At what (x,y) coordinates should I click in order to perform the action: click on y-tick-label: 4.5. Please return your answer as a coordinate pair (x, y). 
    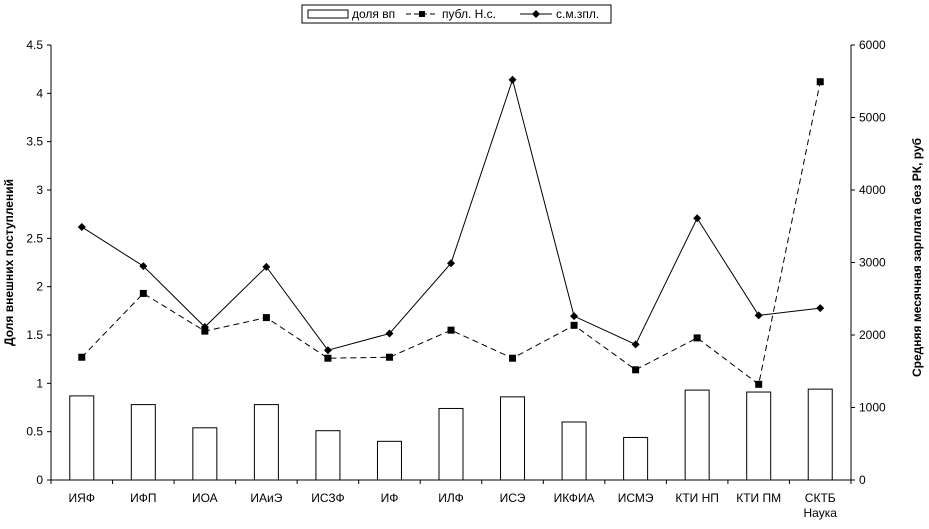
    Looking at the image, I should click on (34, 45).